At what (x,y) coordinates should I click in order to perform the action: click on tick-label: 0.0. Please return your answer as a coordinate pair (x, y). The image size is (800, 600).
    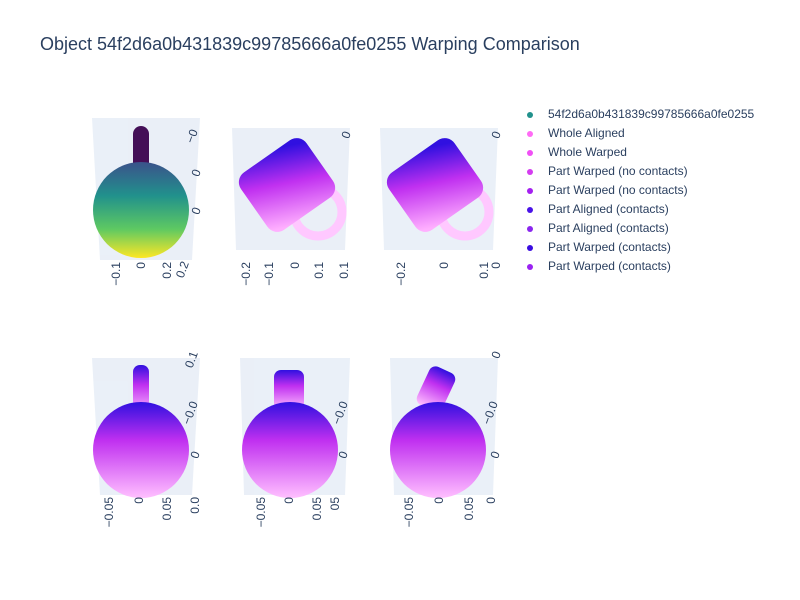
    Looking at the image, I should click on (195, 505).